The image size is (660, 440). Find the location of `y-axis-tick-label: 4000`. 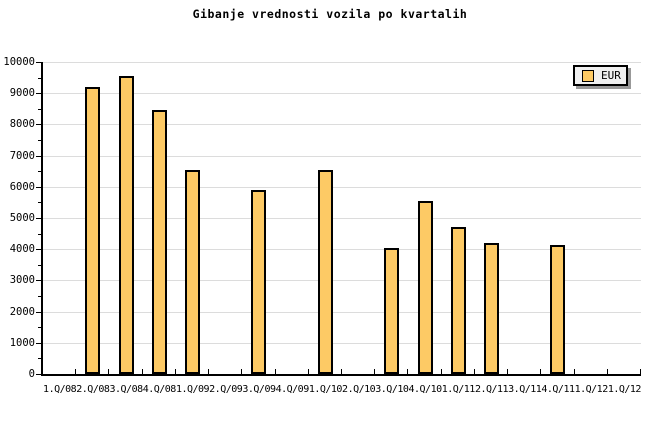

y-axis-tick-label: 4000 is located at coordinates (22, 249).